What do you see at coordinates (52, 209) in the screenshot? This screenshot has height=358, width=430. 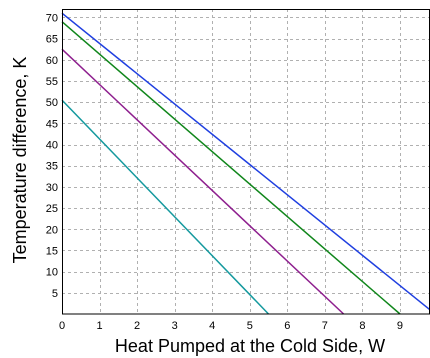 I see `y-tick-label: 25` at bounding box center [52, 209].